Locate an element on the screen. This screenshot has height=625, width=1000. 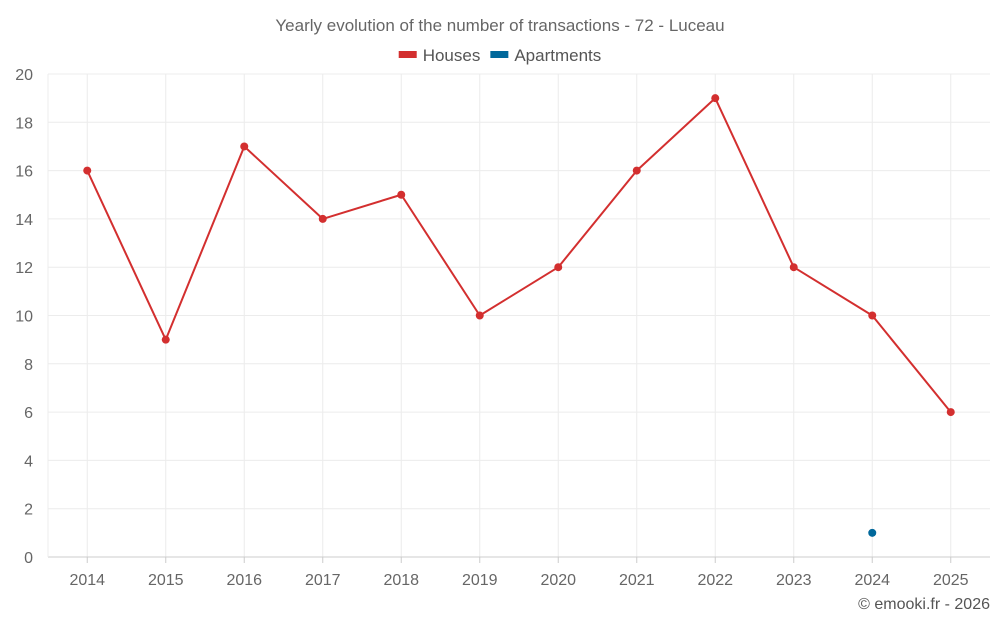
legend-item-houses: Houses is located at coordinates (439, 55).